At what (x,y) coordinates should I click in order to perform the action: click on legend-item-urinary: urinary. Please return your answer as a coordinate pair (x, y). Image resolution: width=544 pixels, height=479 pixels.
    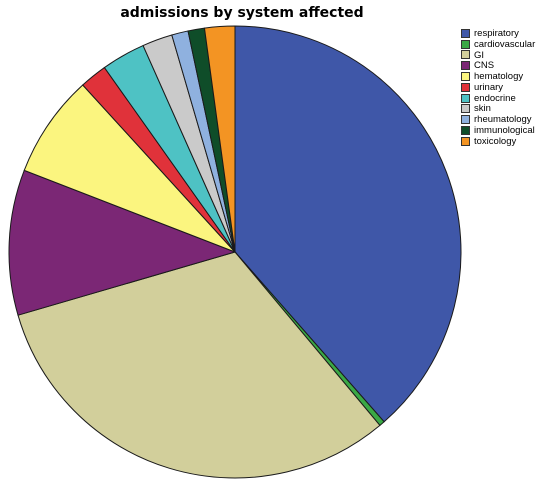
    Looking at the image, I should click on (498, 87).